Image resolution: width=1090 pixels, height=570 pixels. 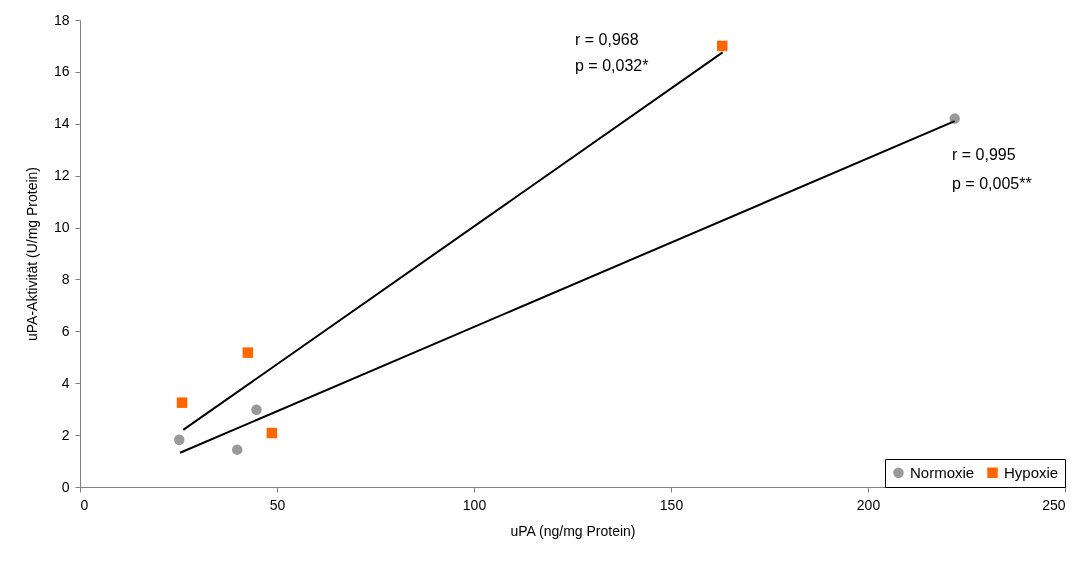 What do you see at coordinates (61, 71) in the screenshot?
I see `y-tick-label: 16` at bounding box center [61, 71].